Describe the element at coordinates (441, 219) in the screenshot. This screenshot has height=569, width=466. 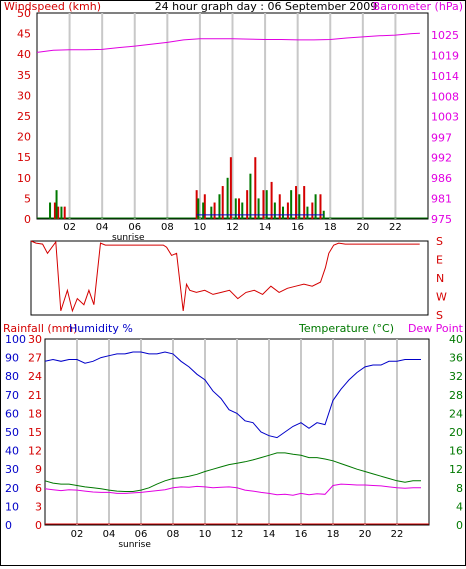
I see `barometer-tick-label: 975` at that location.